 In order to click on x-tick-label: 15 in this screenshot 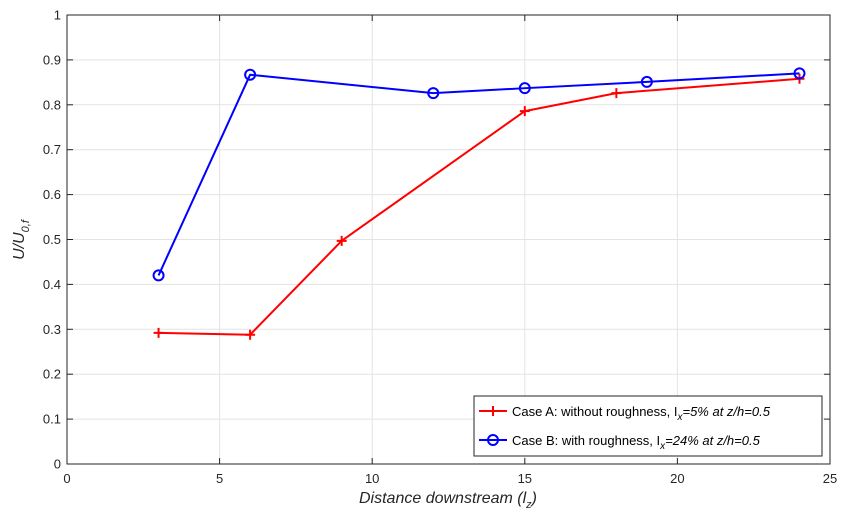, I will do `click(525, 478)`.